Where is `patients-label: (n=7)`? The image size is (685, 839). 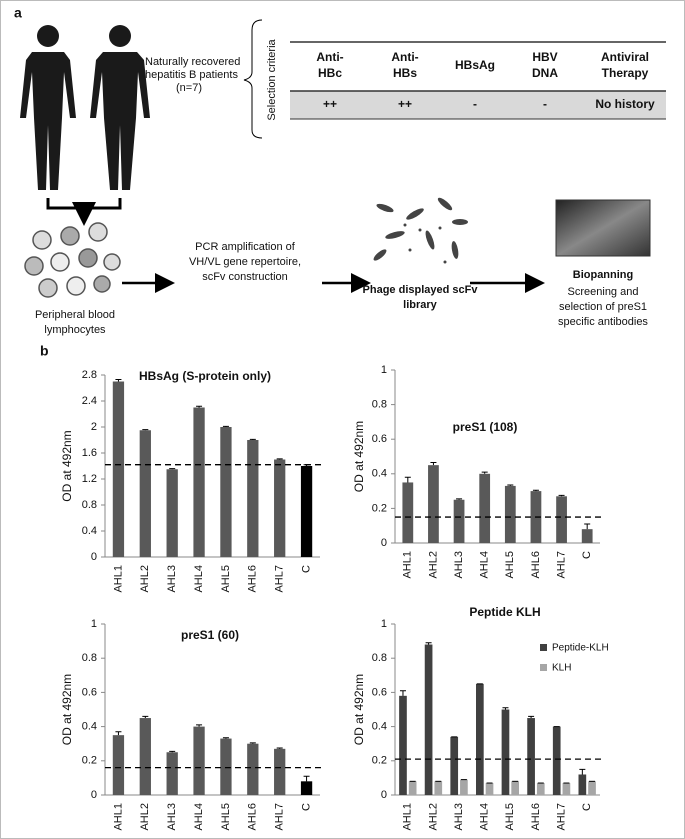
patients-label: (n=7) is located at coordinates (189, 88).